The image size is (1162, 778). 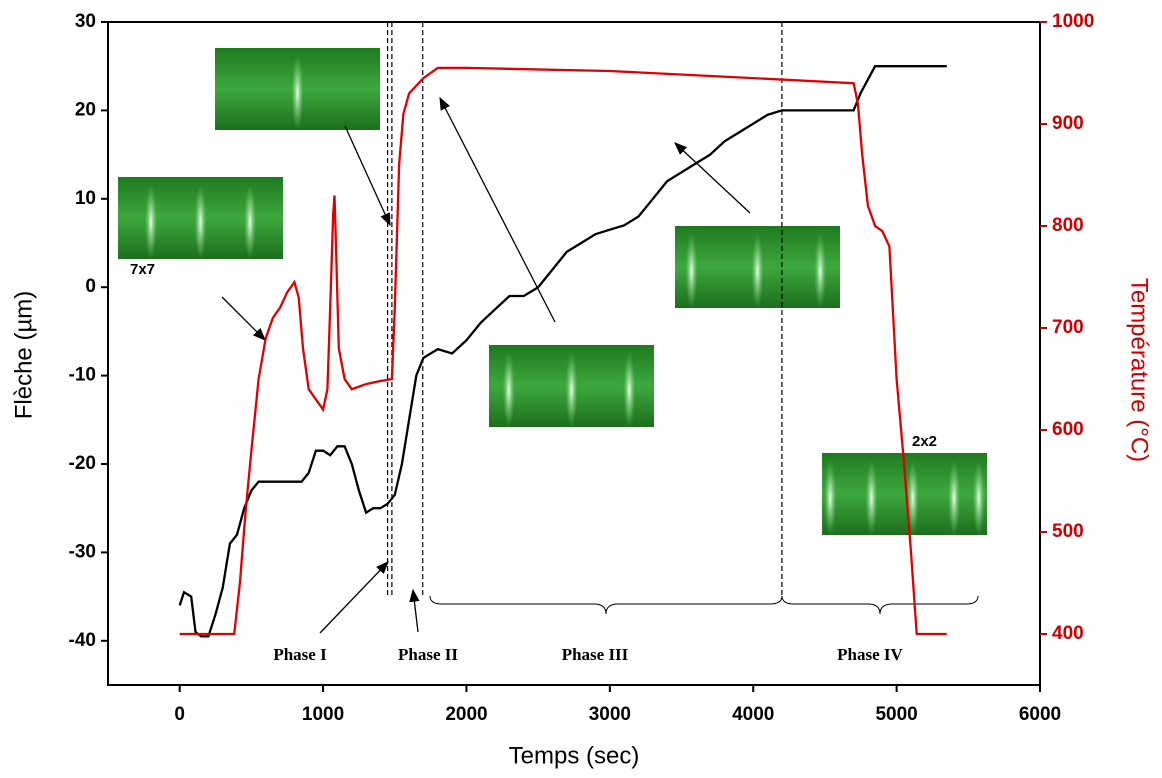 What do you see at coordinates (23, 355) in the screenshot?
I see `y-axis-label: Flèche (µm)` at bounding box center [23, 355].